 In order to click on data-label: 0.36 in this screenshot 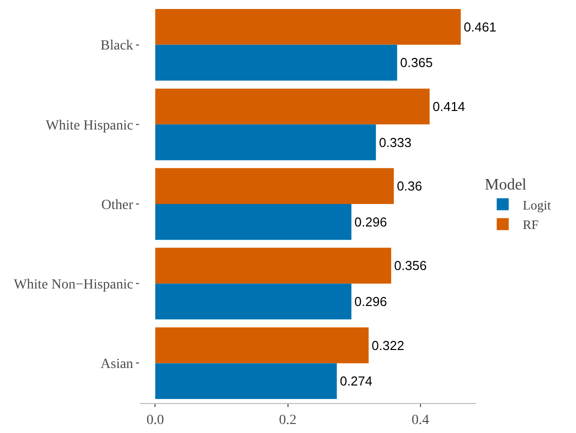, I will do `click(409, 186)`.